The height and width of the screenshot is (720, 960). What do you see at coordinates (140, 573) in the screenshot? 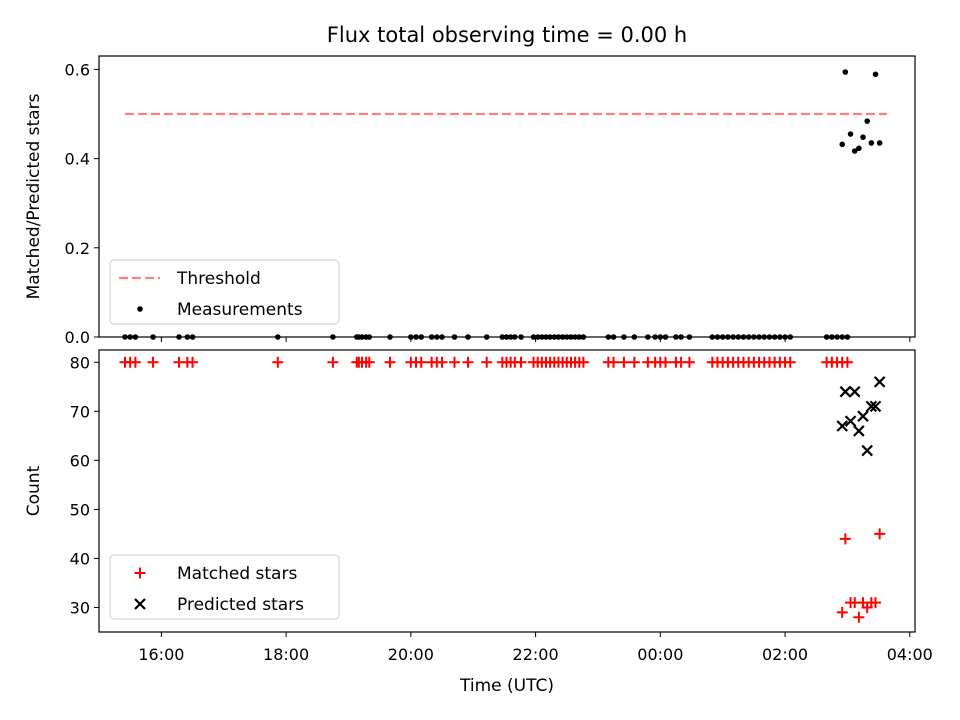
I see `legend-matched-swatch` at bounding box center [140, 573].